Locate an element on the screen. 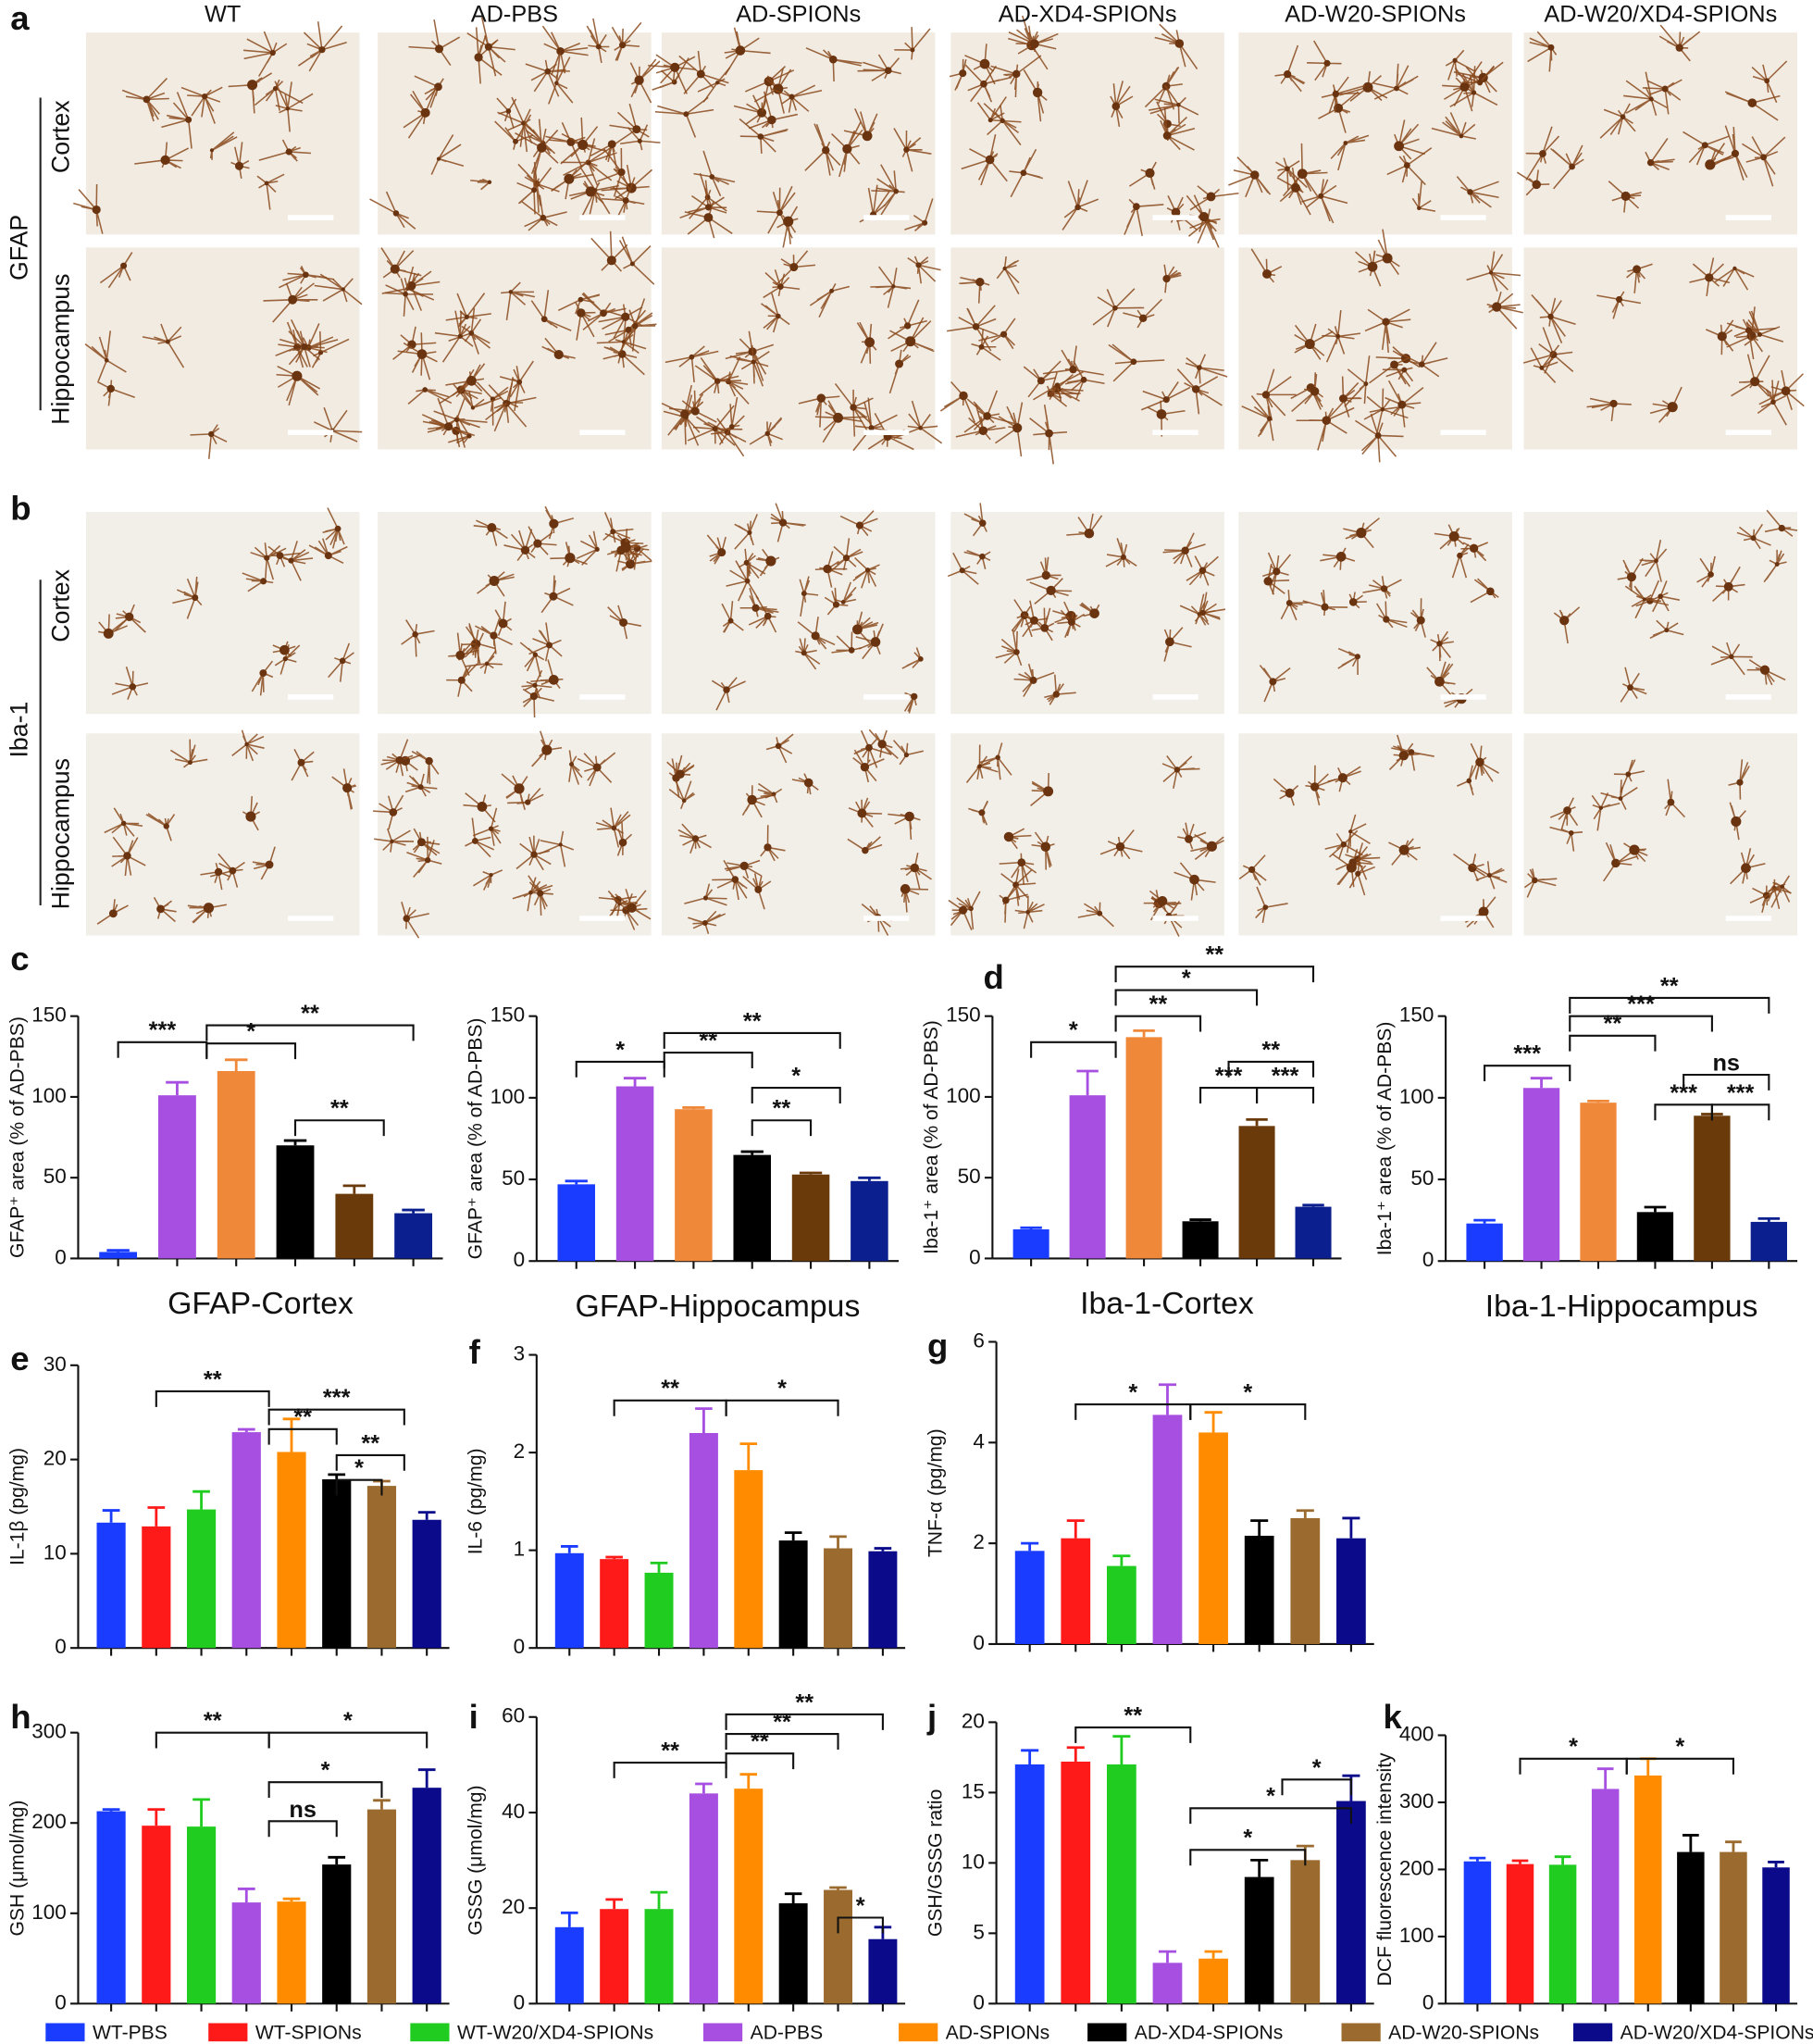 This screenshot has width=1813, height=2044. significance-label: *** is located at coordinates (337, 1398).